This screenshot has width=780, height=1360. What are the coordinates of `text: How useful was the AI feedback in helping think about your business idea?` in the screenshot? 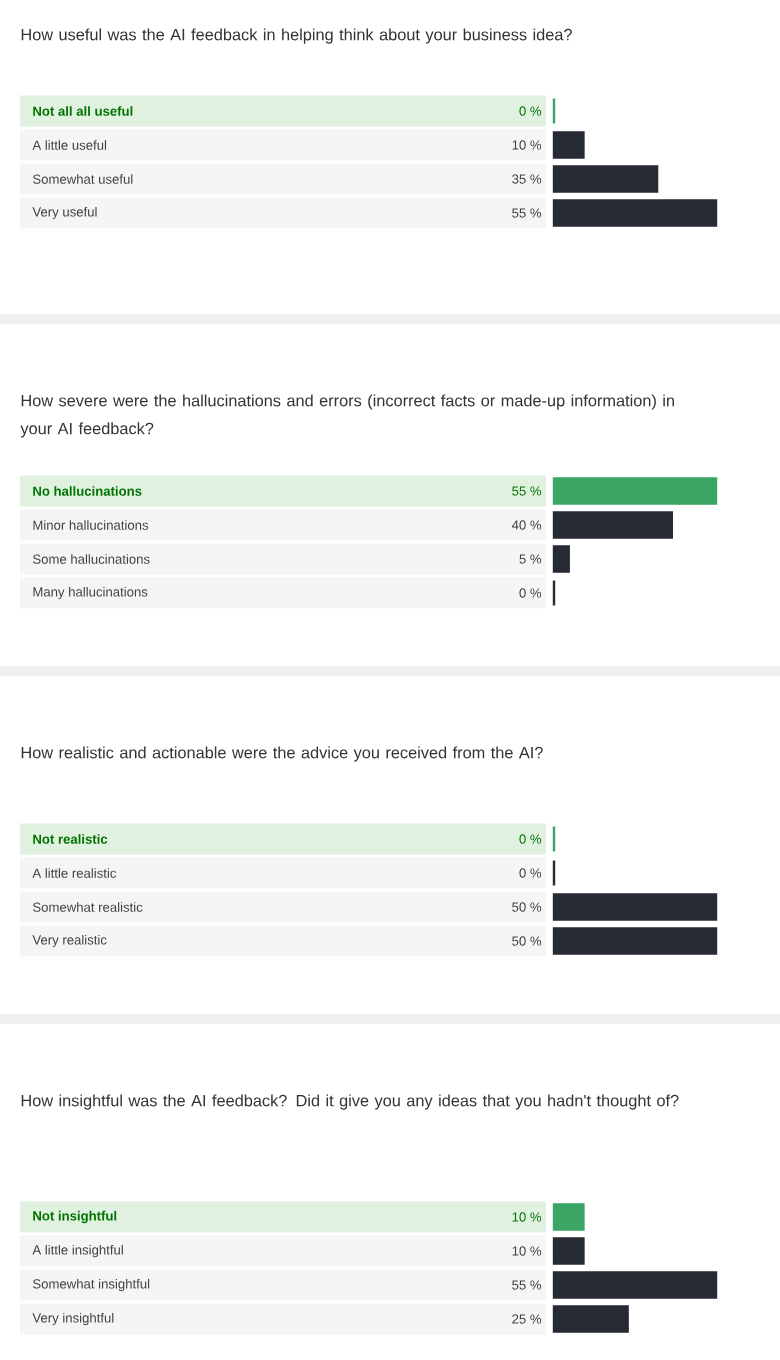 It's located at (296, 36).